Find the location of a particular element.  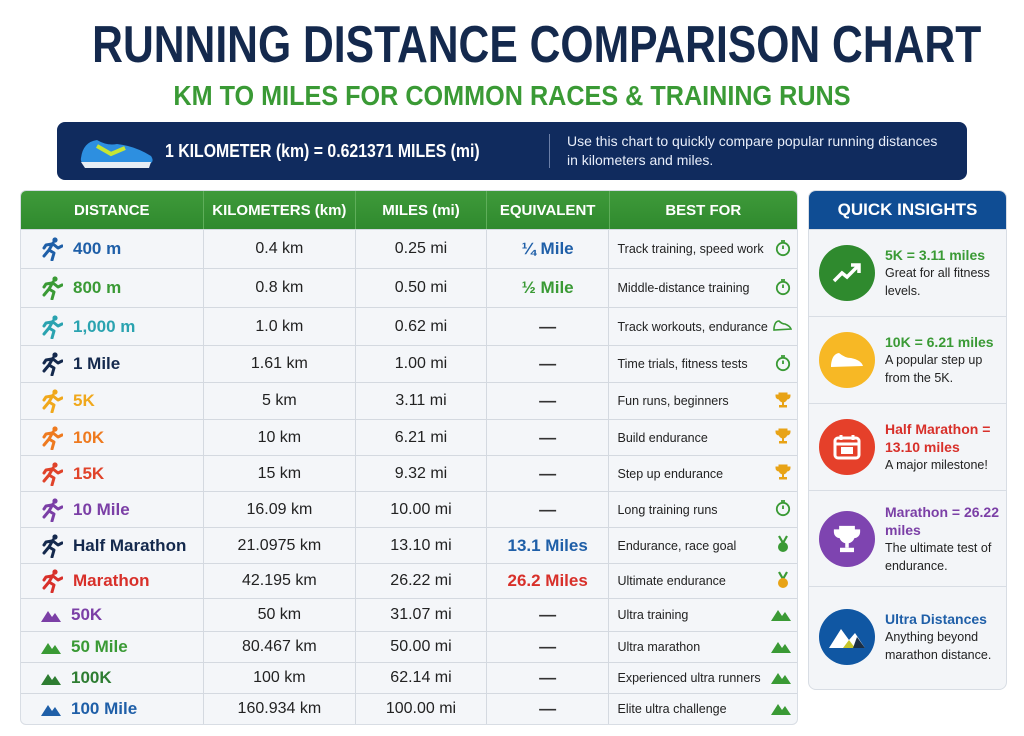

insight-title: Marathon = 26.22 miles is located at coordinates (942, 520).